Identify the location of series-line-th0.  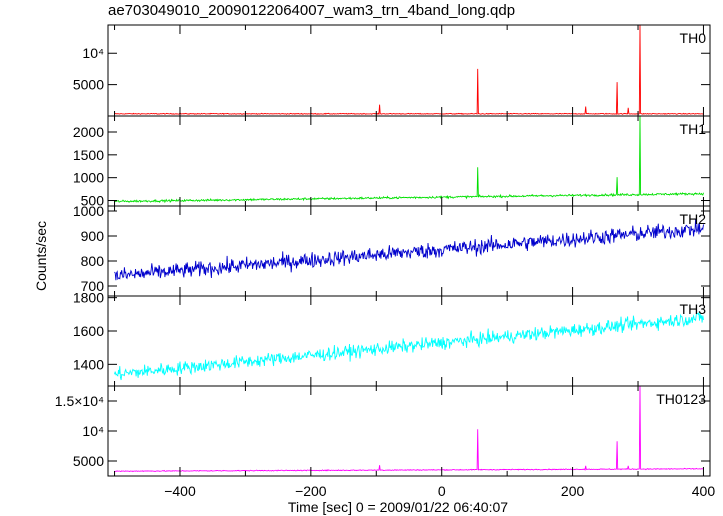
(409, 70).